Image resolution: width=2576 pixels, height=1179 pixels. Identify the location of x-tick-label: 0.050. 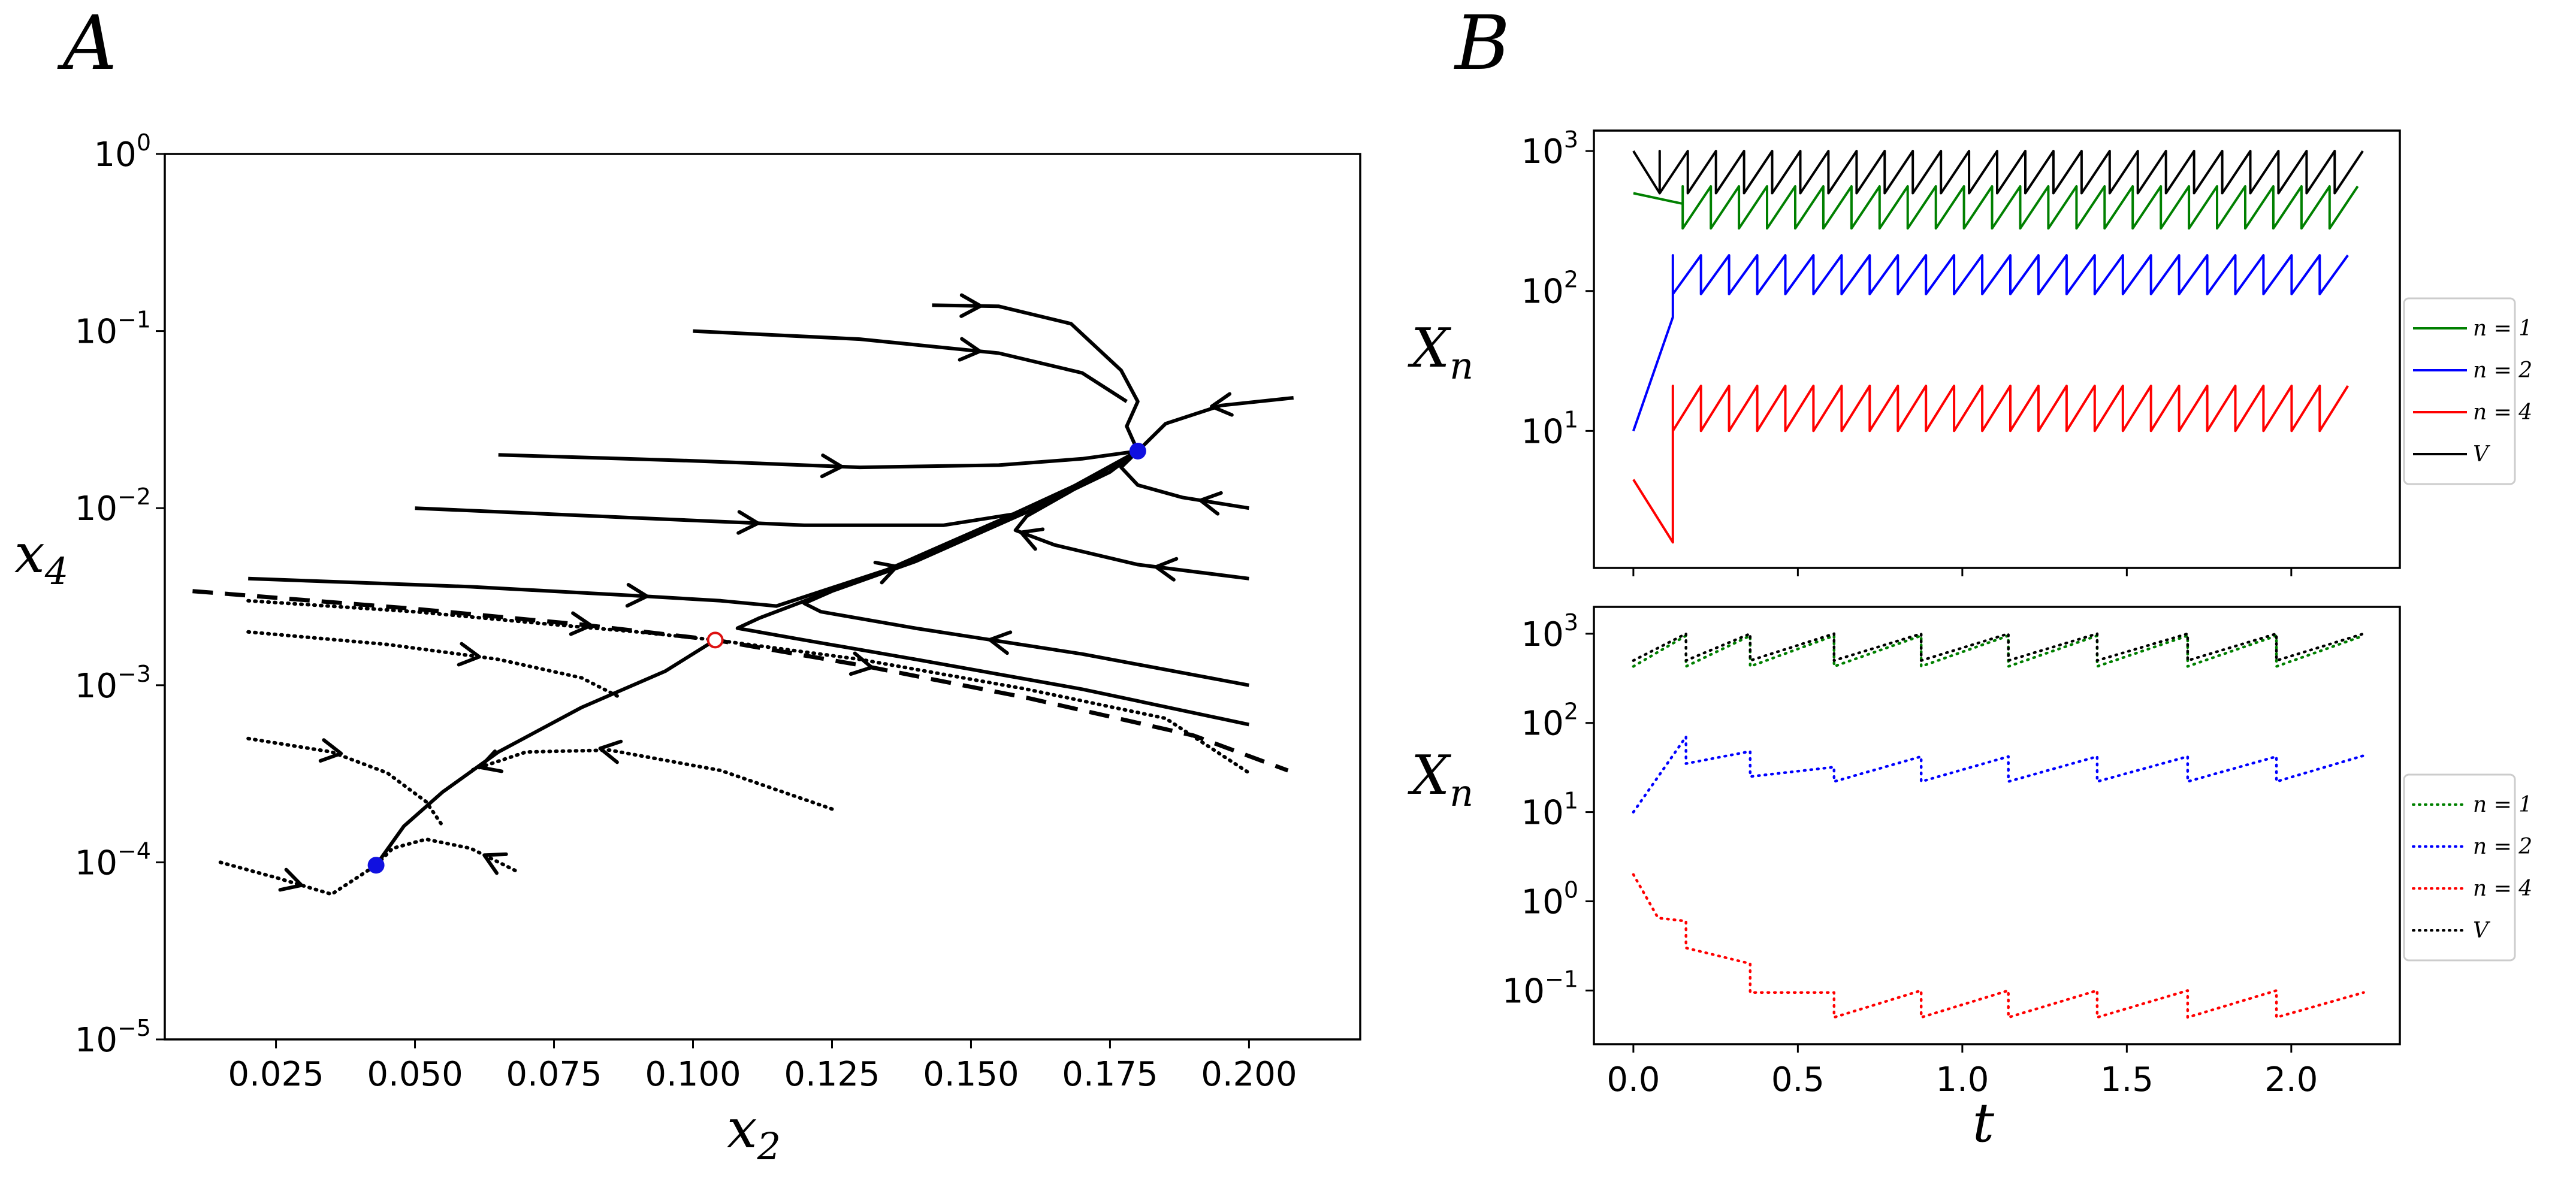
(415, 1075).